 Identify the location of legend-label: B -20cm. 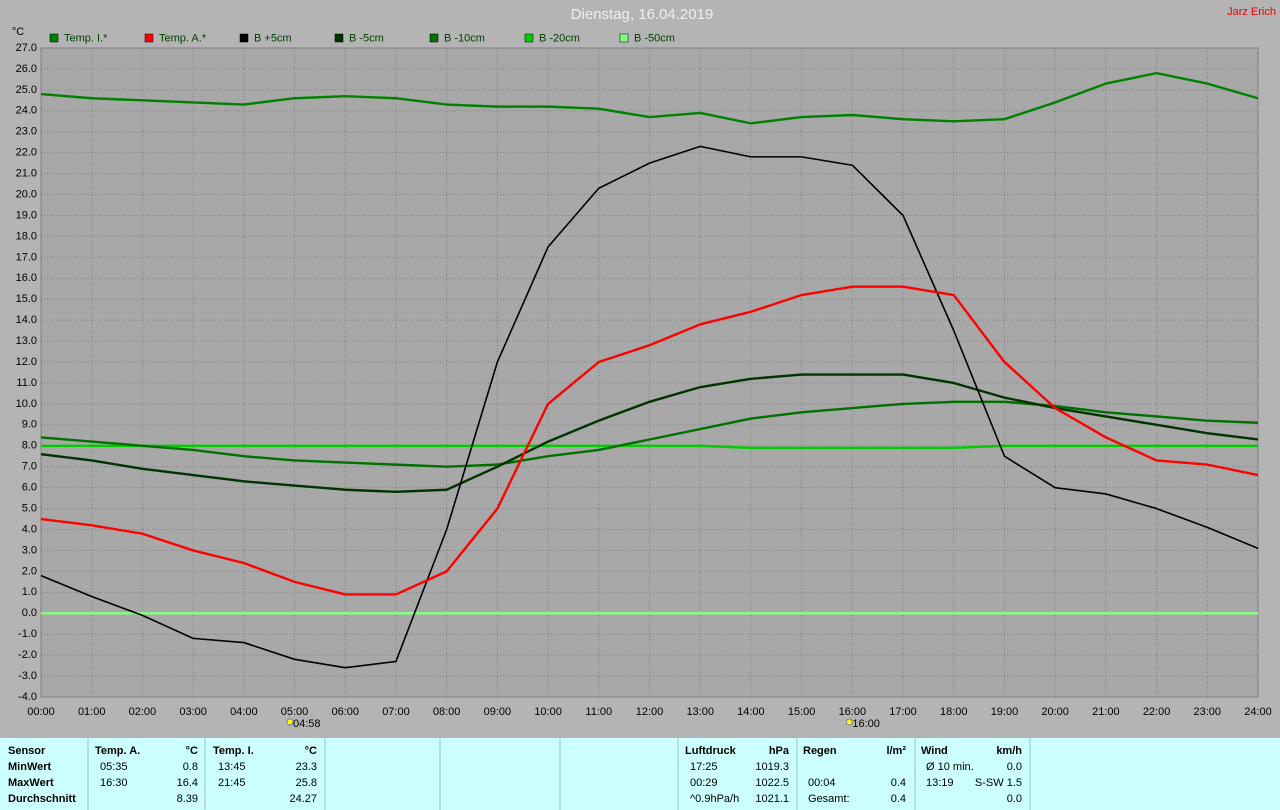
(559, 38).